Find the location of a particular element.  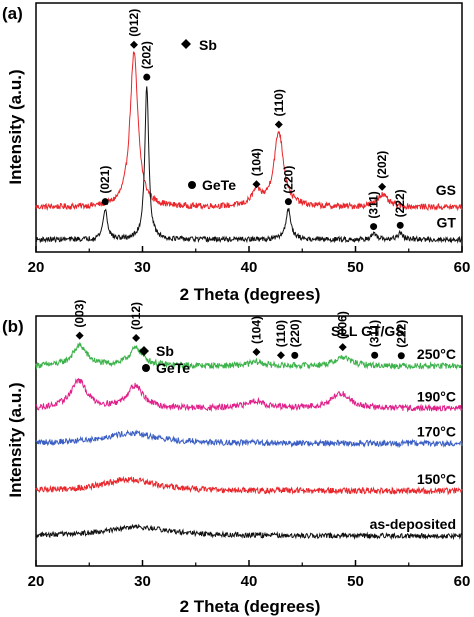

series-label: 190°C is located at coordinates (436, 397).